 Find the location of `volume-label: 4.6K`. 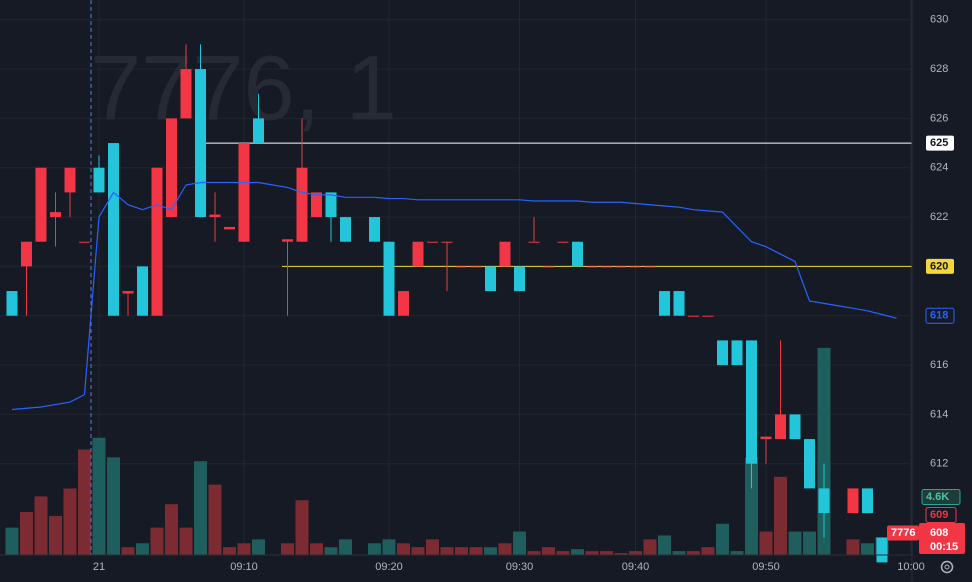

volume-label: 4.6K is located at coordinates (941, 497).